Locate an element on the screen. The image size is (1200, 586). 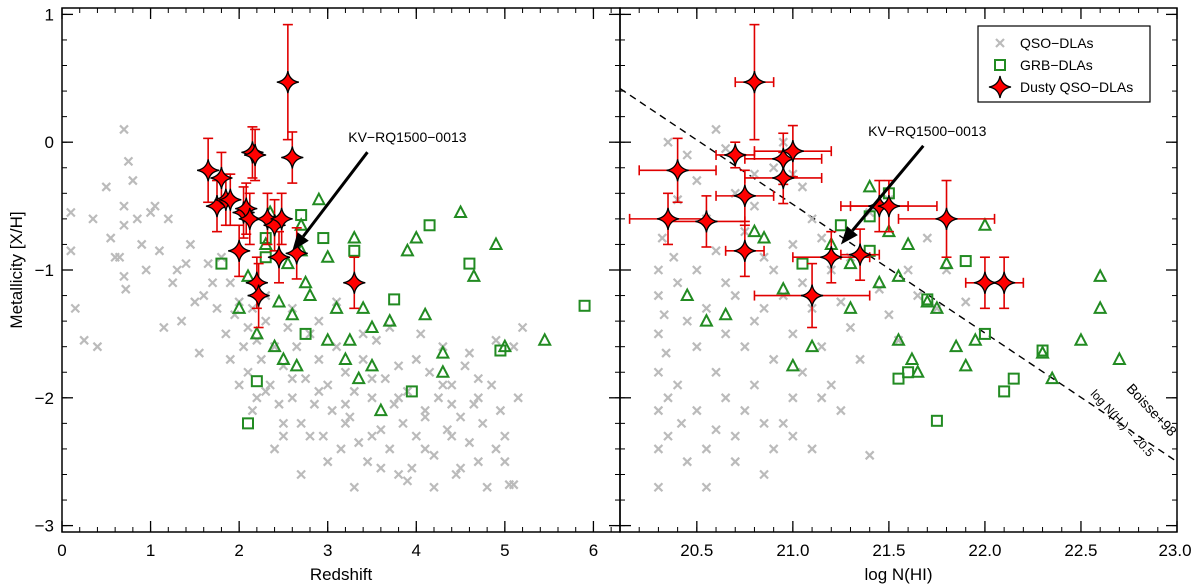
annotation-arrow-shaft is located at coordinates (335, 194).